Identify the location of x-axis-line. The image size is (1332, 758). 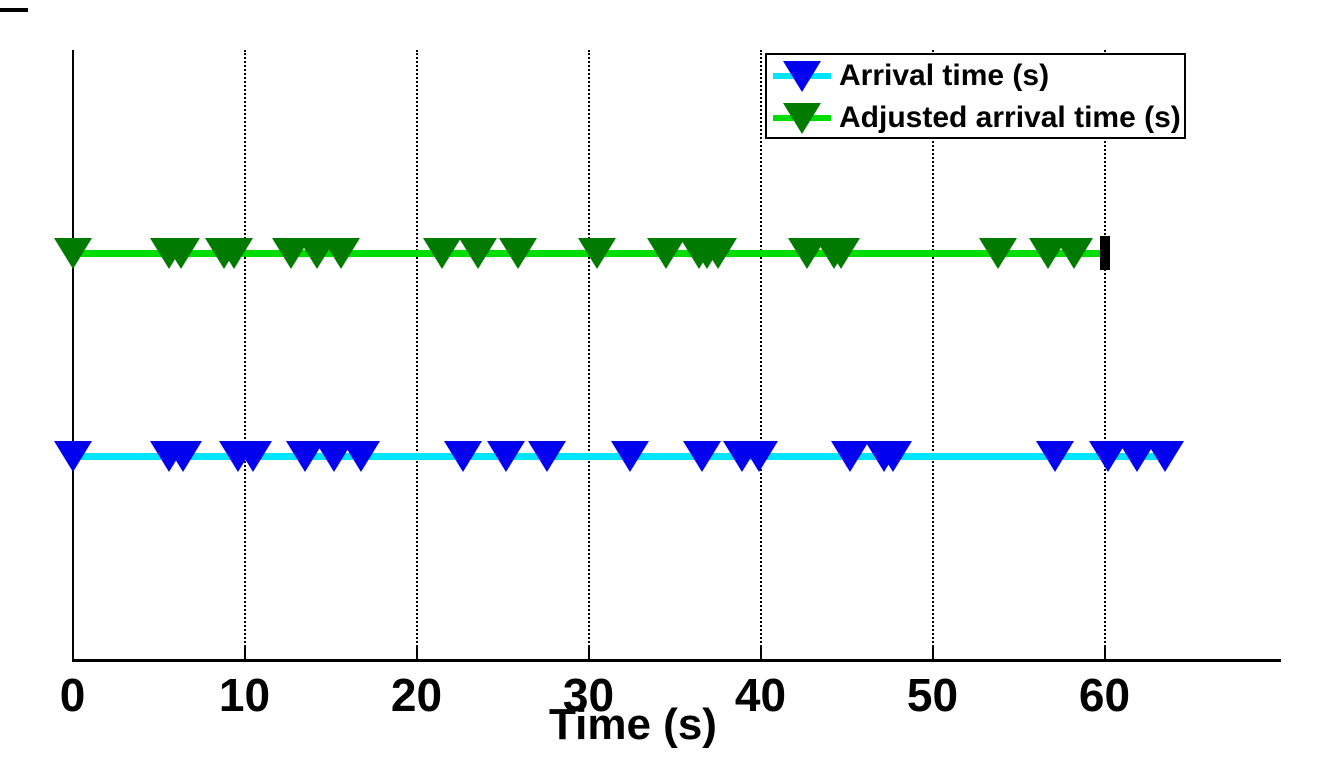
(676, 660).